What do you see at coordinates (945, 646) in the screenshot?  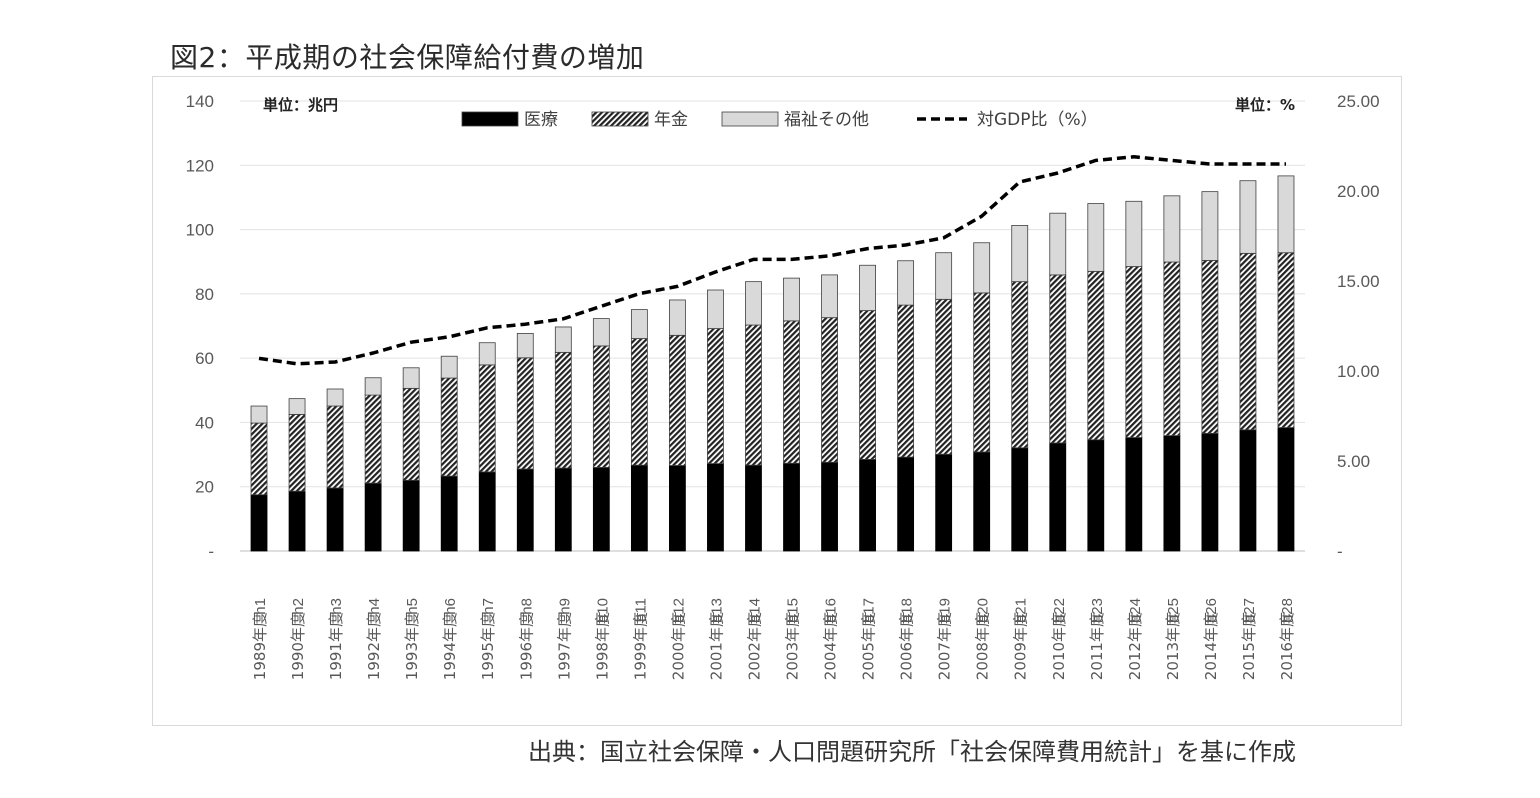 I see `x-year-label: 2007年度` at bounding box center [945, 646].